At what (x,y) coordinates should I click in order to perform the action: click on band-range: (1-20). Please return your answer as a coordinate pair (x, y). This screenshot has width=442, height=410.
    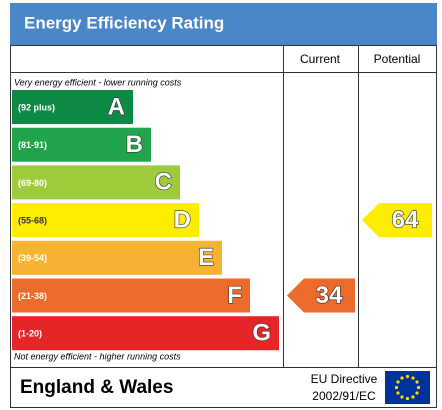
    Looking at the image, I should click on (30, 334).